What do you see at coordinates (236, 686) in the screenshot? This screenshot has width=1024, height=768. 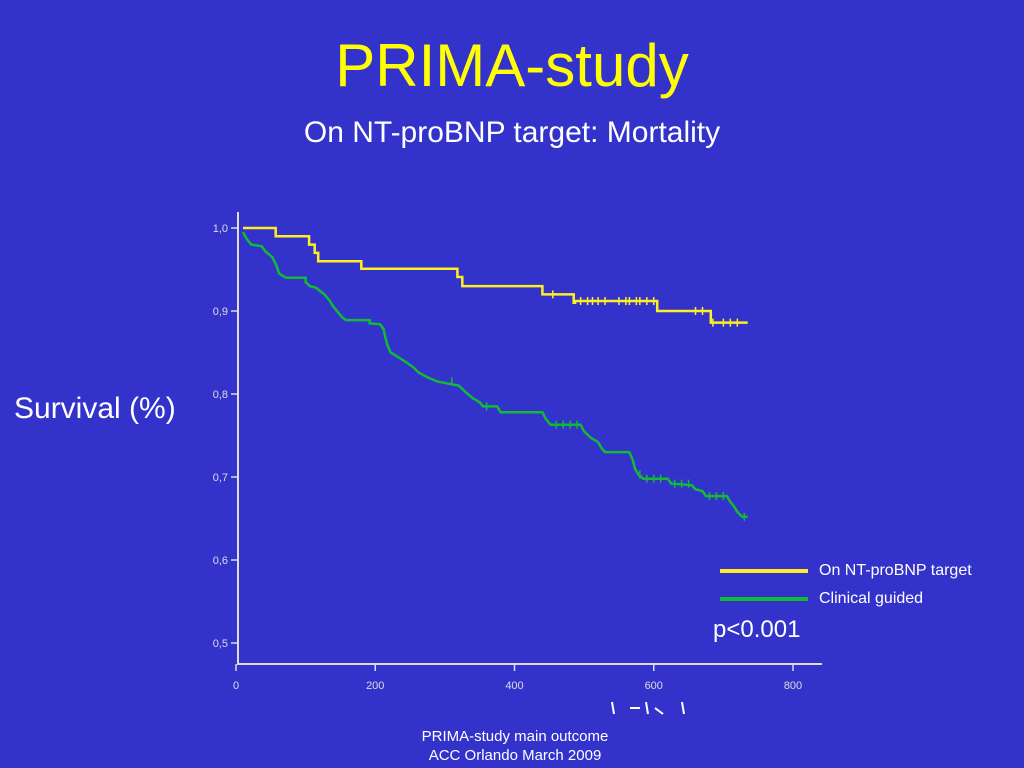 I see `x-tick-label: 0` at bounding box center [236, 686].